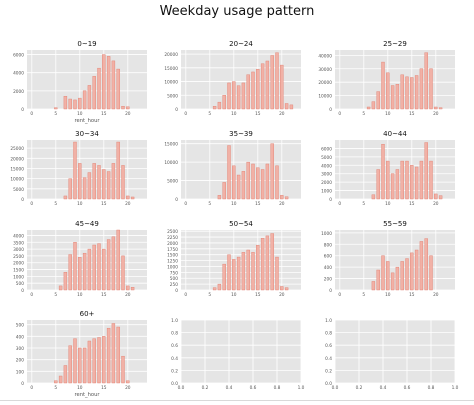 This screenshot has width=474, height=405. What do you see at coordinates (20, 349) in the screenshot?
I see `y-tick-label: 300` at bounding box center [20, 349].